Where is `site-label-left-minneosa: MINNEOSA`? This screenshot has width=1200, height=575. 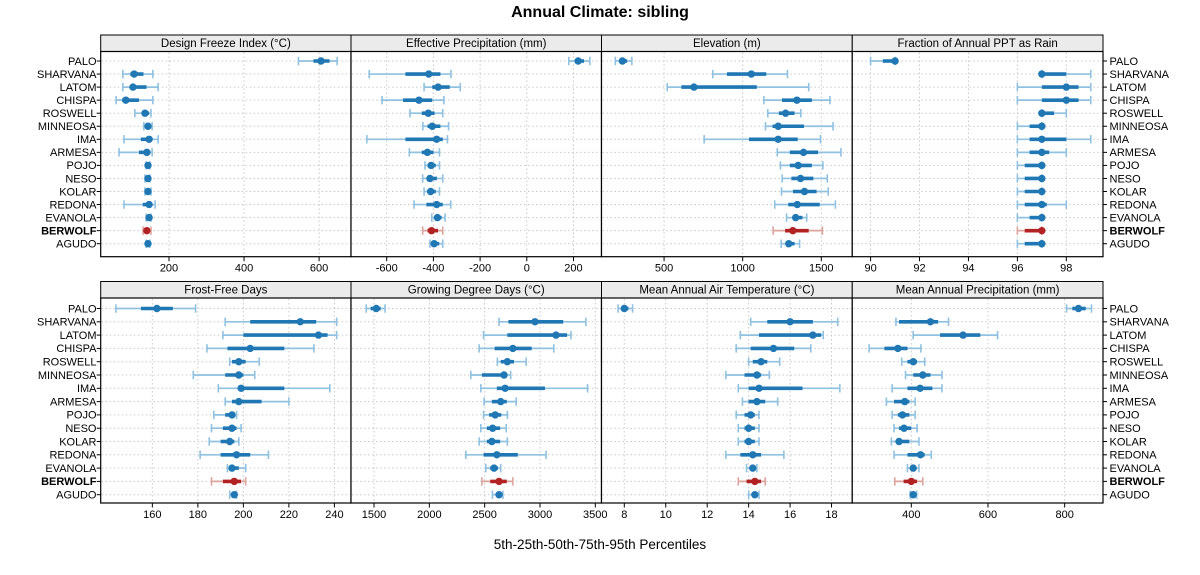 site-label-left-minneosa: MINNEOSA is located at coordinates (67, 376).